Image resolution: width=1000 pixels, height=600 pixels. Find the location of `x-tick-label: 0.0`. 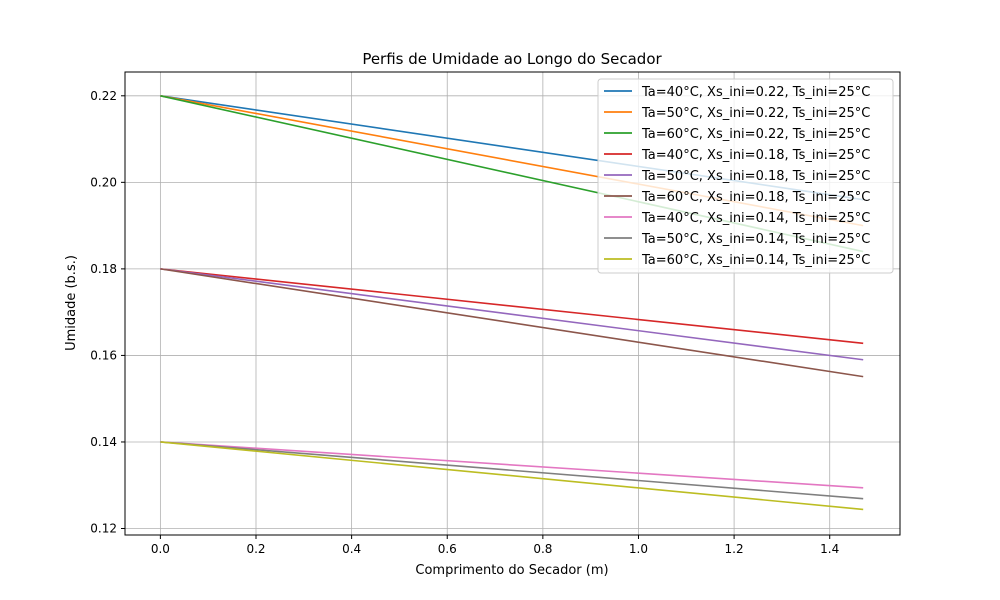

x-tick-label: 0.0 is located at coordinates (160, 549).